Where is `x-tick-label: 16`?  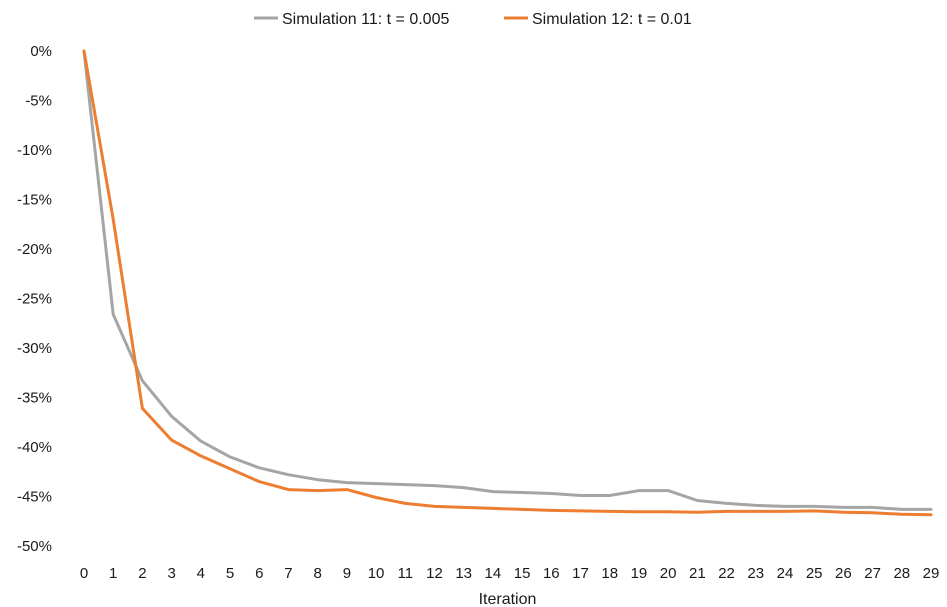 x-tick-label: 16 is located at coordinates (551, 573).